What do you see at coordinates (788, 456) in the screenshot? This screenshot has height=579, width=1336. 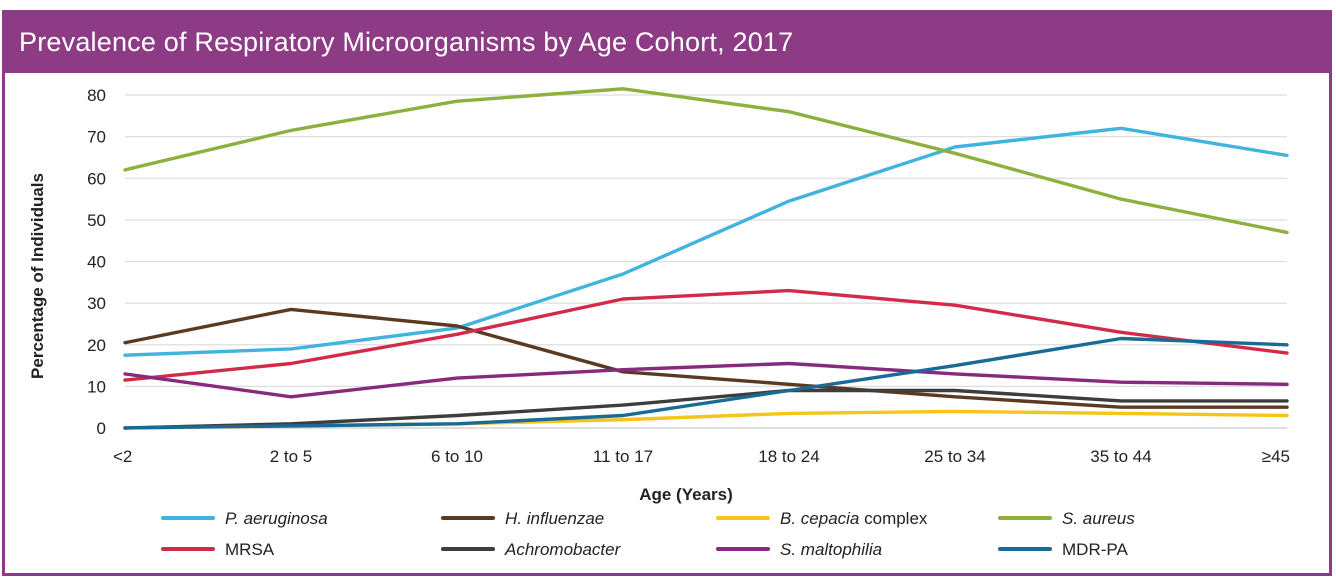 I see `x-tick-label: 18 to 24` at bounding box center [788, 456].